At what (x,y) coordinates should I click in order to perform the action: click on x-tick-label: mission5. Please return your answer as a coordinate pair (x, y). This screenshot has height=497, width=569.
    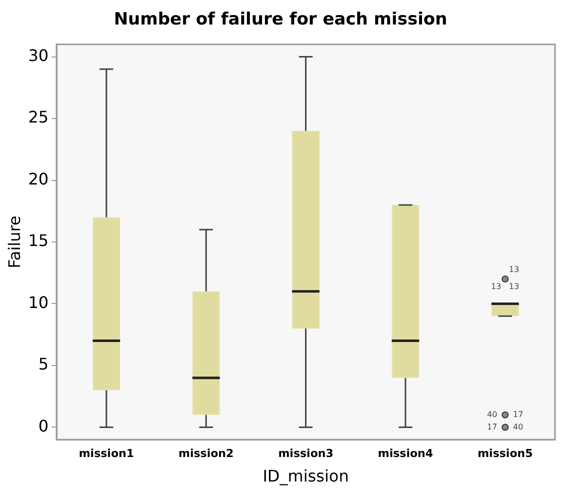
    Looking at the image, I should click on (505, 453).